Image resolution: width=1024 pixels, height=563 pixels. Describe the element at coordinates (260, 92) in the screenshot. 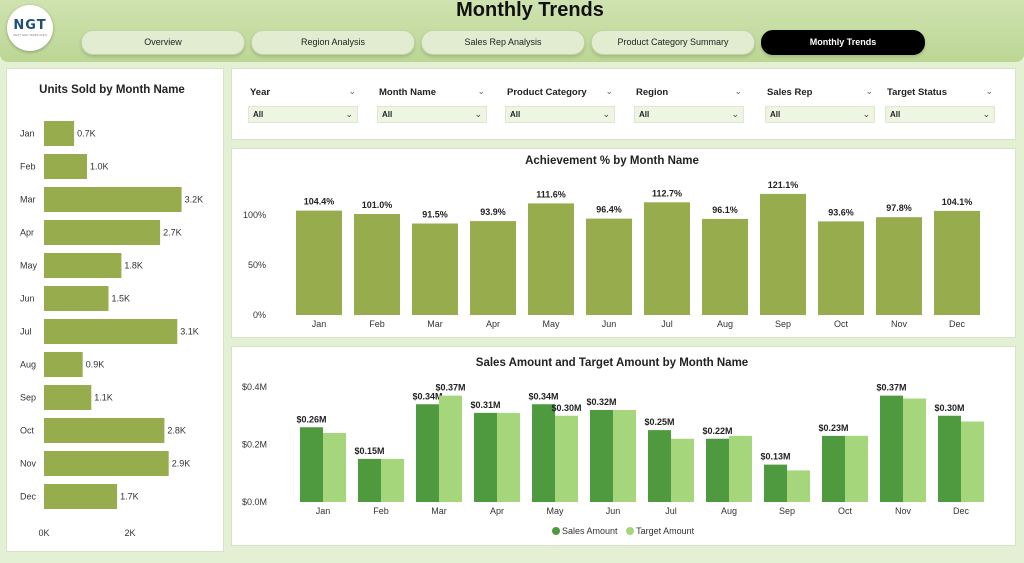

I see `filter-year-label: Year` at that location.